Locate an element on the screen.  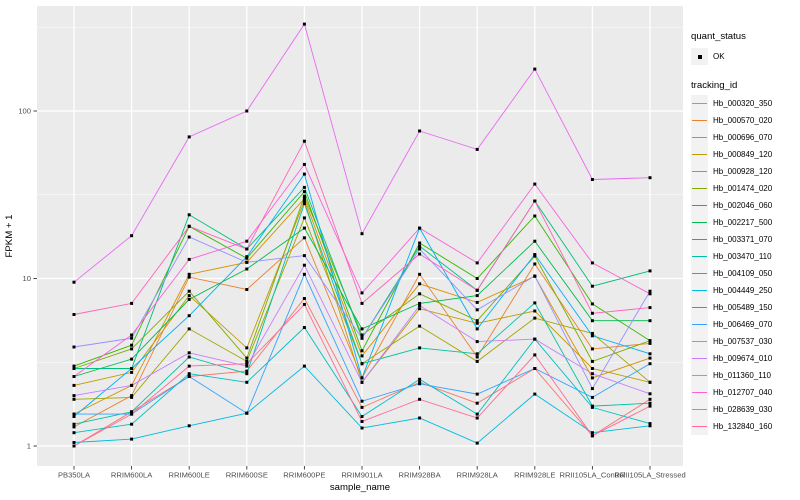
point-marker-icon is located at coordinates (699, 56).